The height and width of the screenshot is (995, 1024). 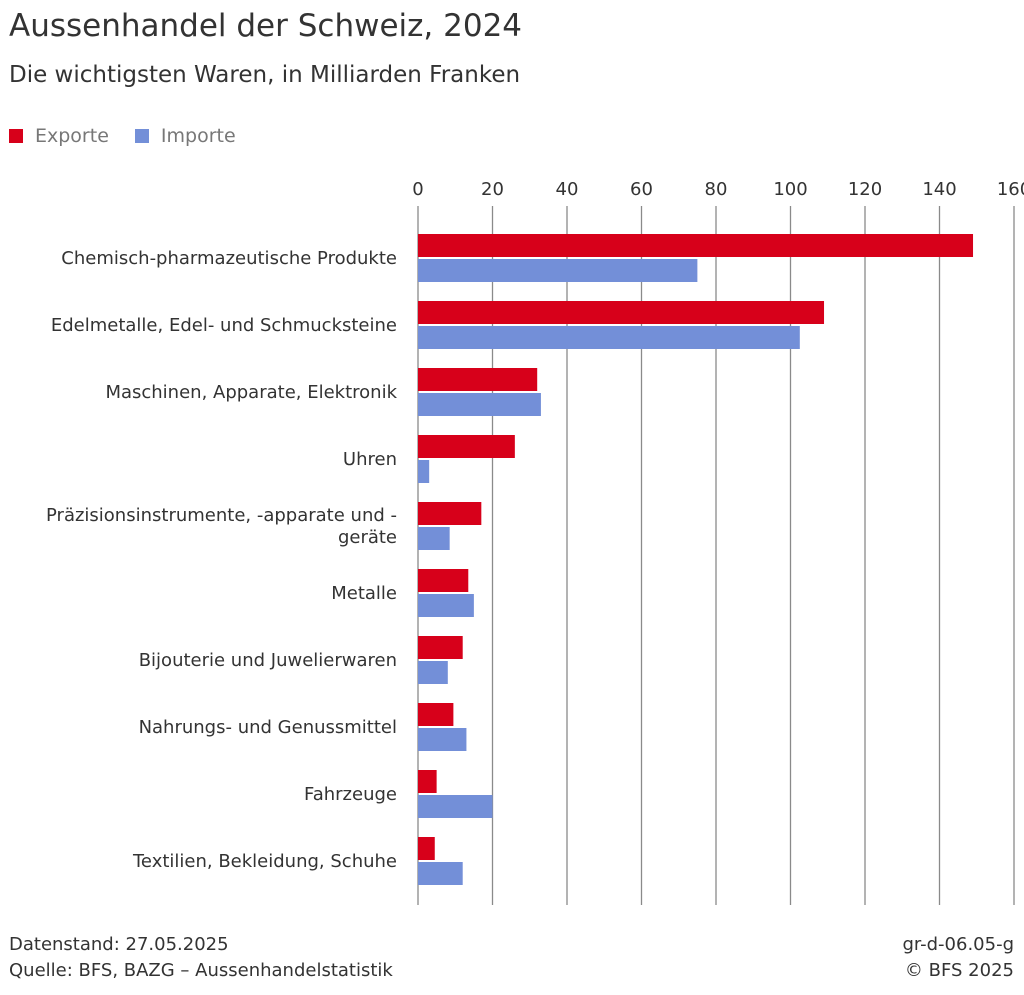 What do you see at coordinates (119, 944) in the screenshot?
I see `data-status: Datenstand: 27.05.2025` at bounding box center [119, 944].